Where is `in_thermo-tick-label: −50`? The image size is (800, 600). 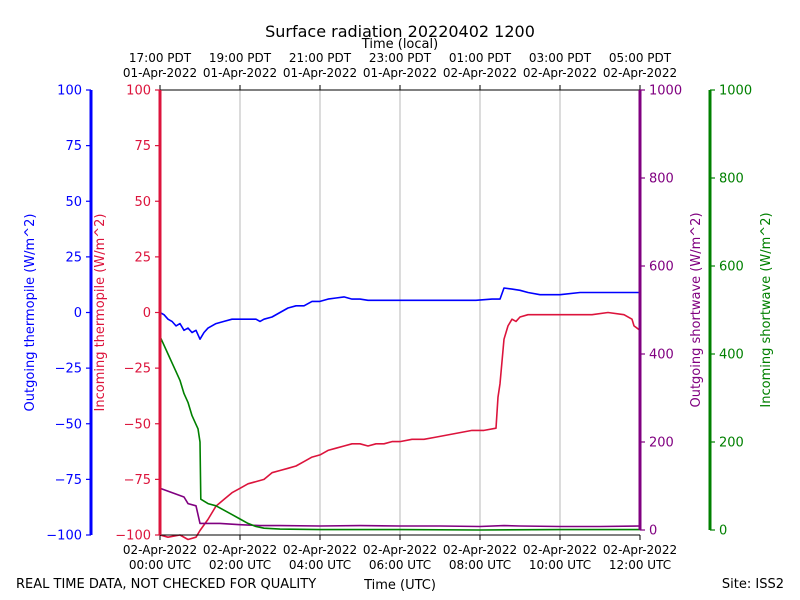 in_thermo-tick-label: −50 is located at coordinates (137, 424).